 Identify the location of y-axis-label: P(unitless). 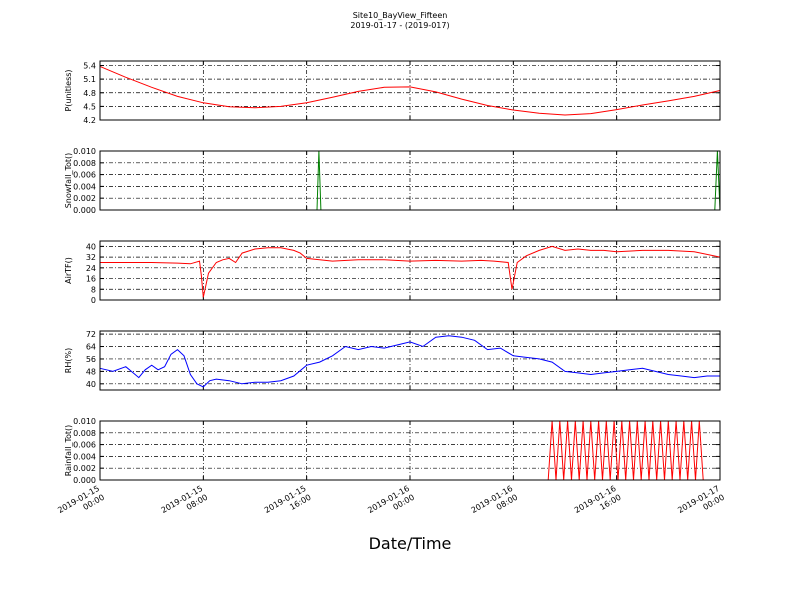
(68, 90).